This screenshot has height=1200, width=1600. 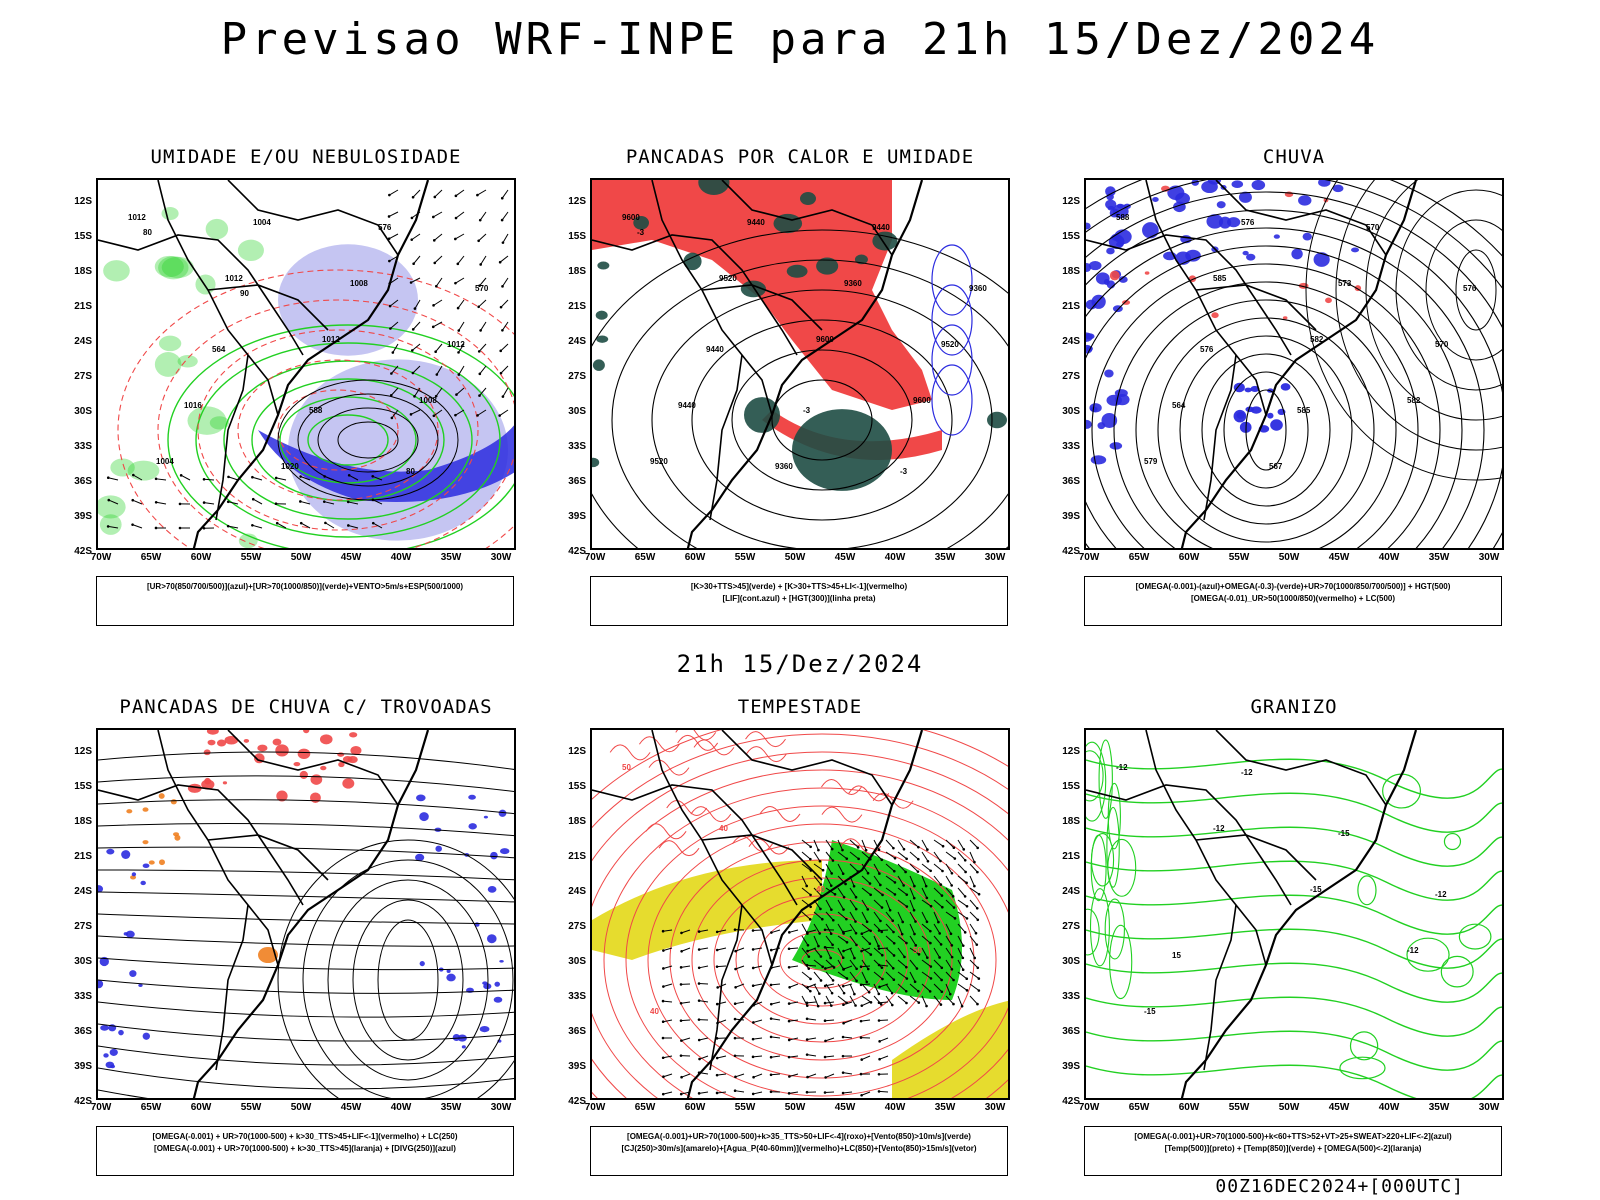 I want to click on streamline, so click(x=306, y=897).